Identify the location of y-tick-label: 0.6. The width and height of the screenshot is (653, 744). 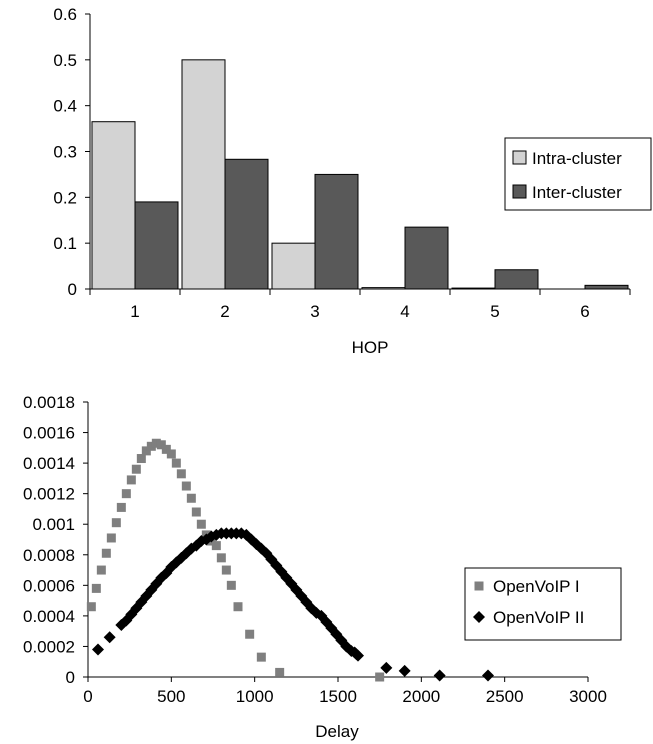
(65, 14).